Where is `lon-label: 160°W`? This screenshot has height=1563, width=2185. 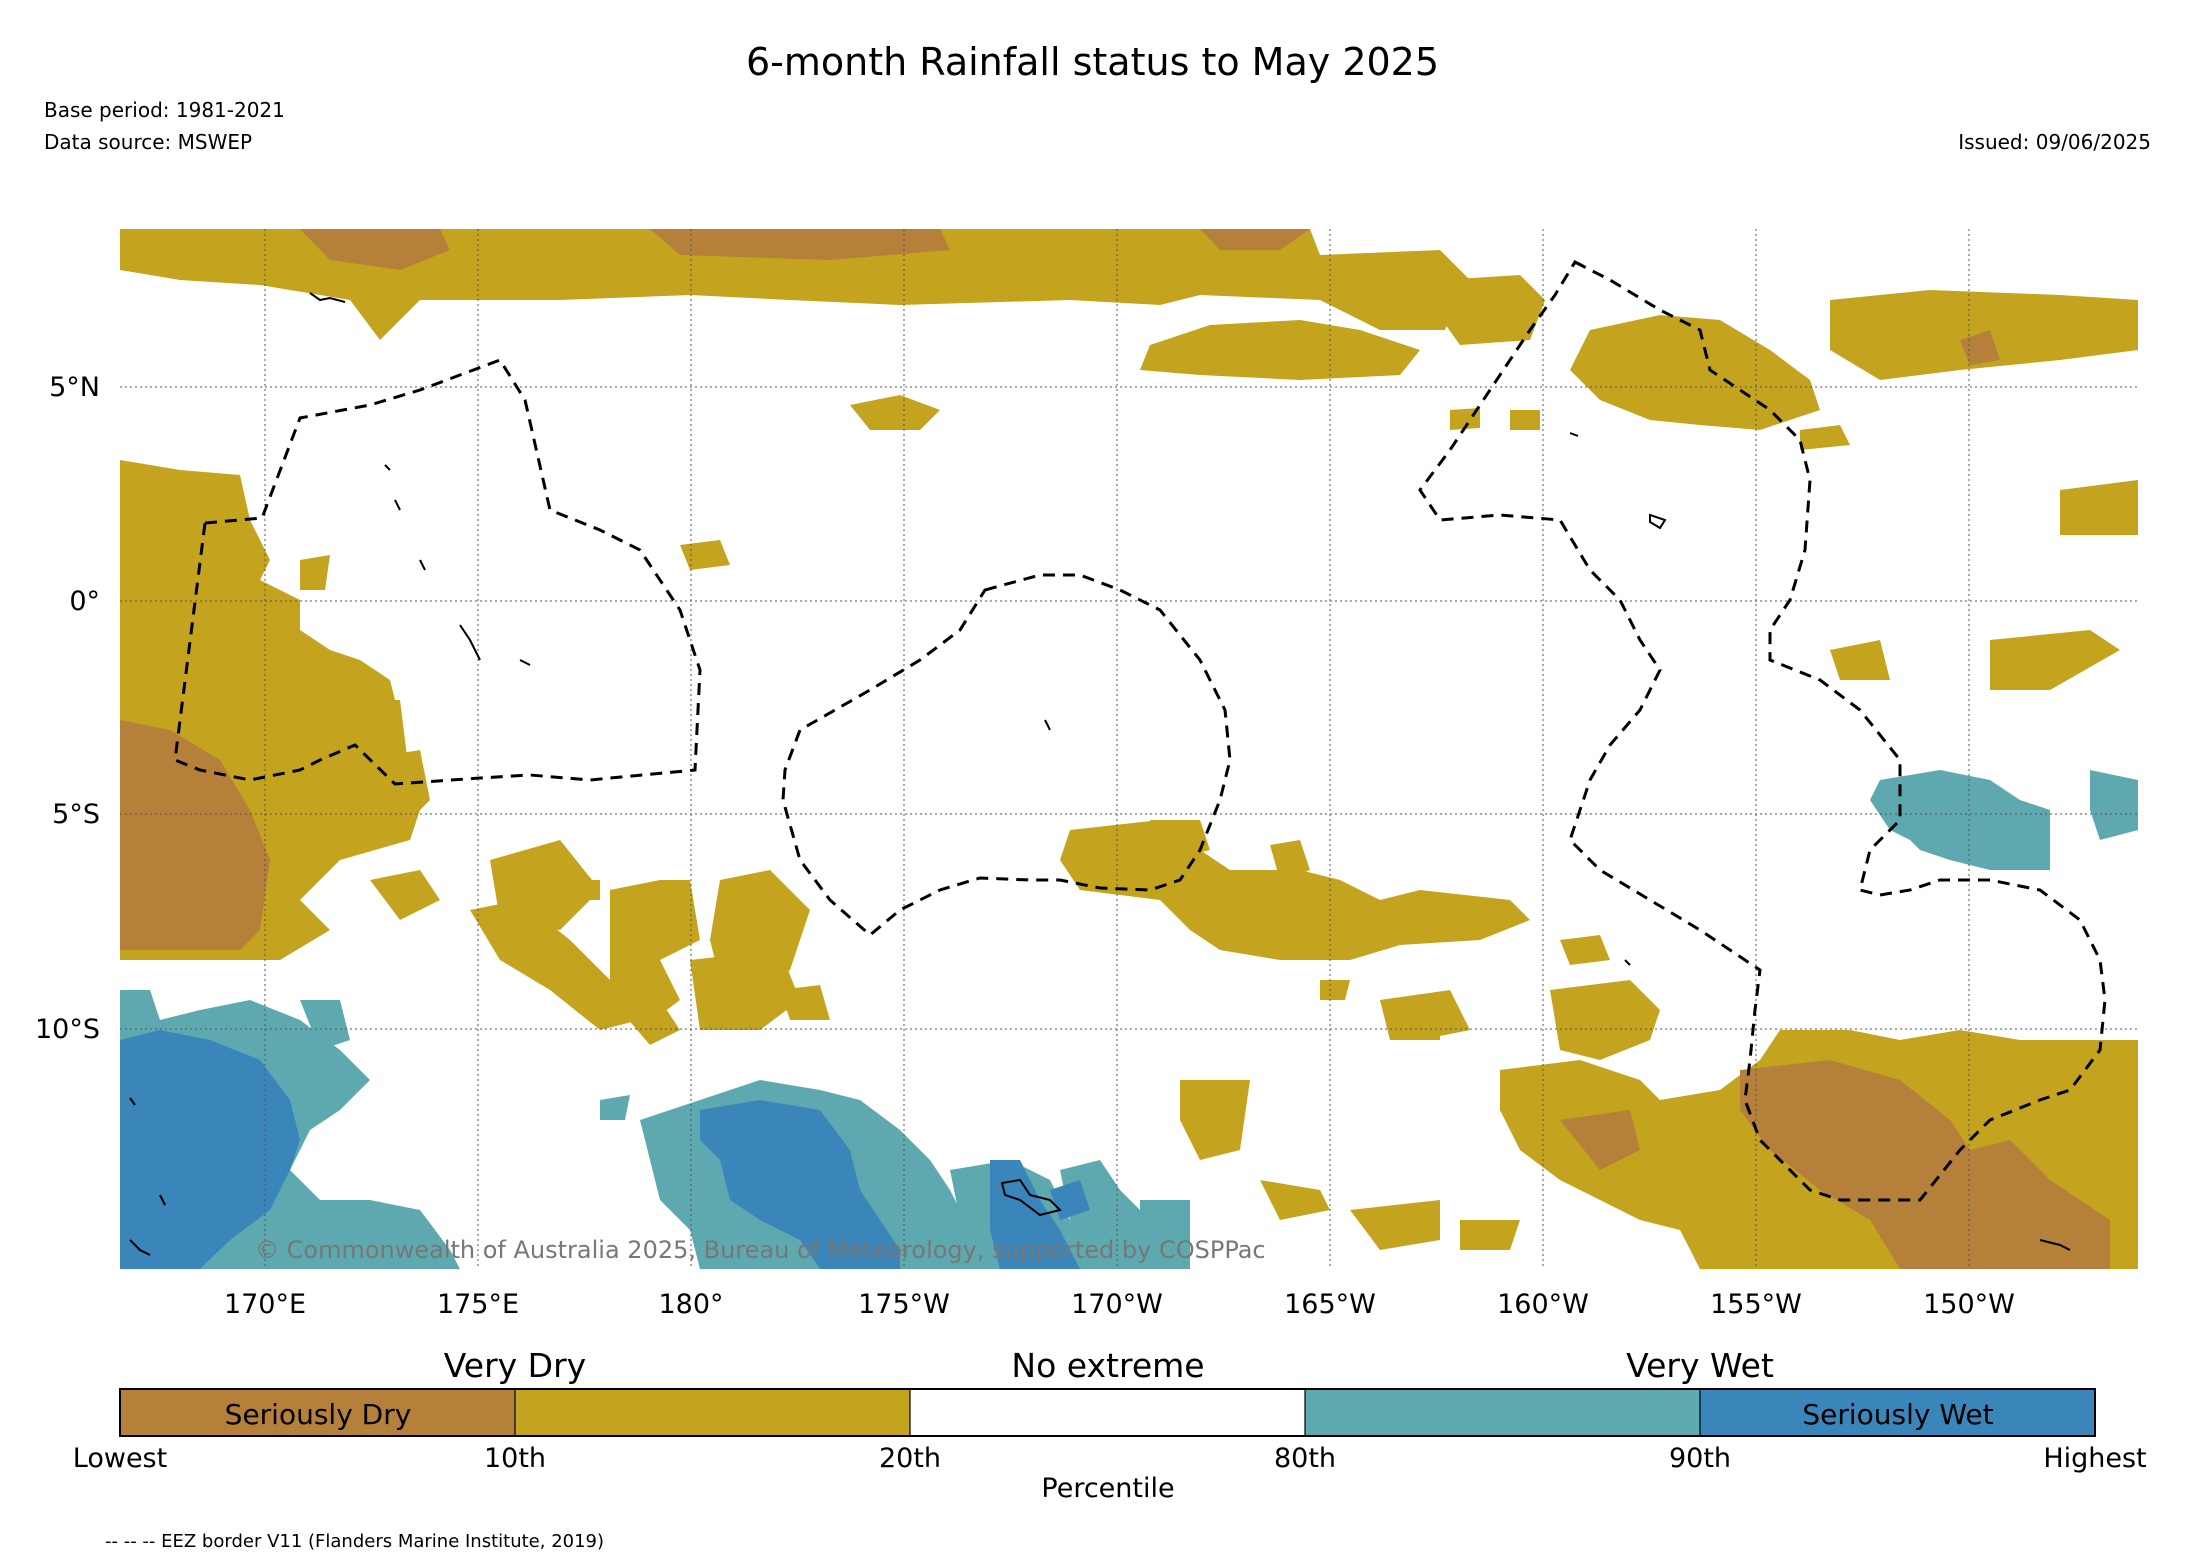
lon-label: 160°W is located at coordinates (1543, 1304).